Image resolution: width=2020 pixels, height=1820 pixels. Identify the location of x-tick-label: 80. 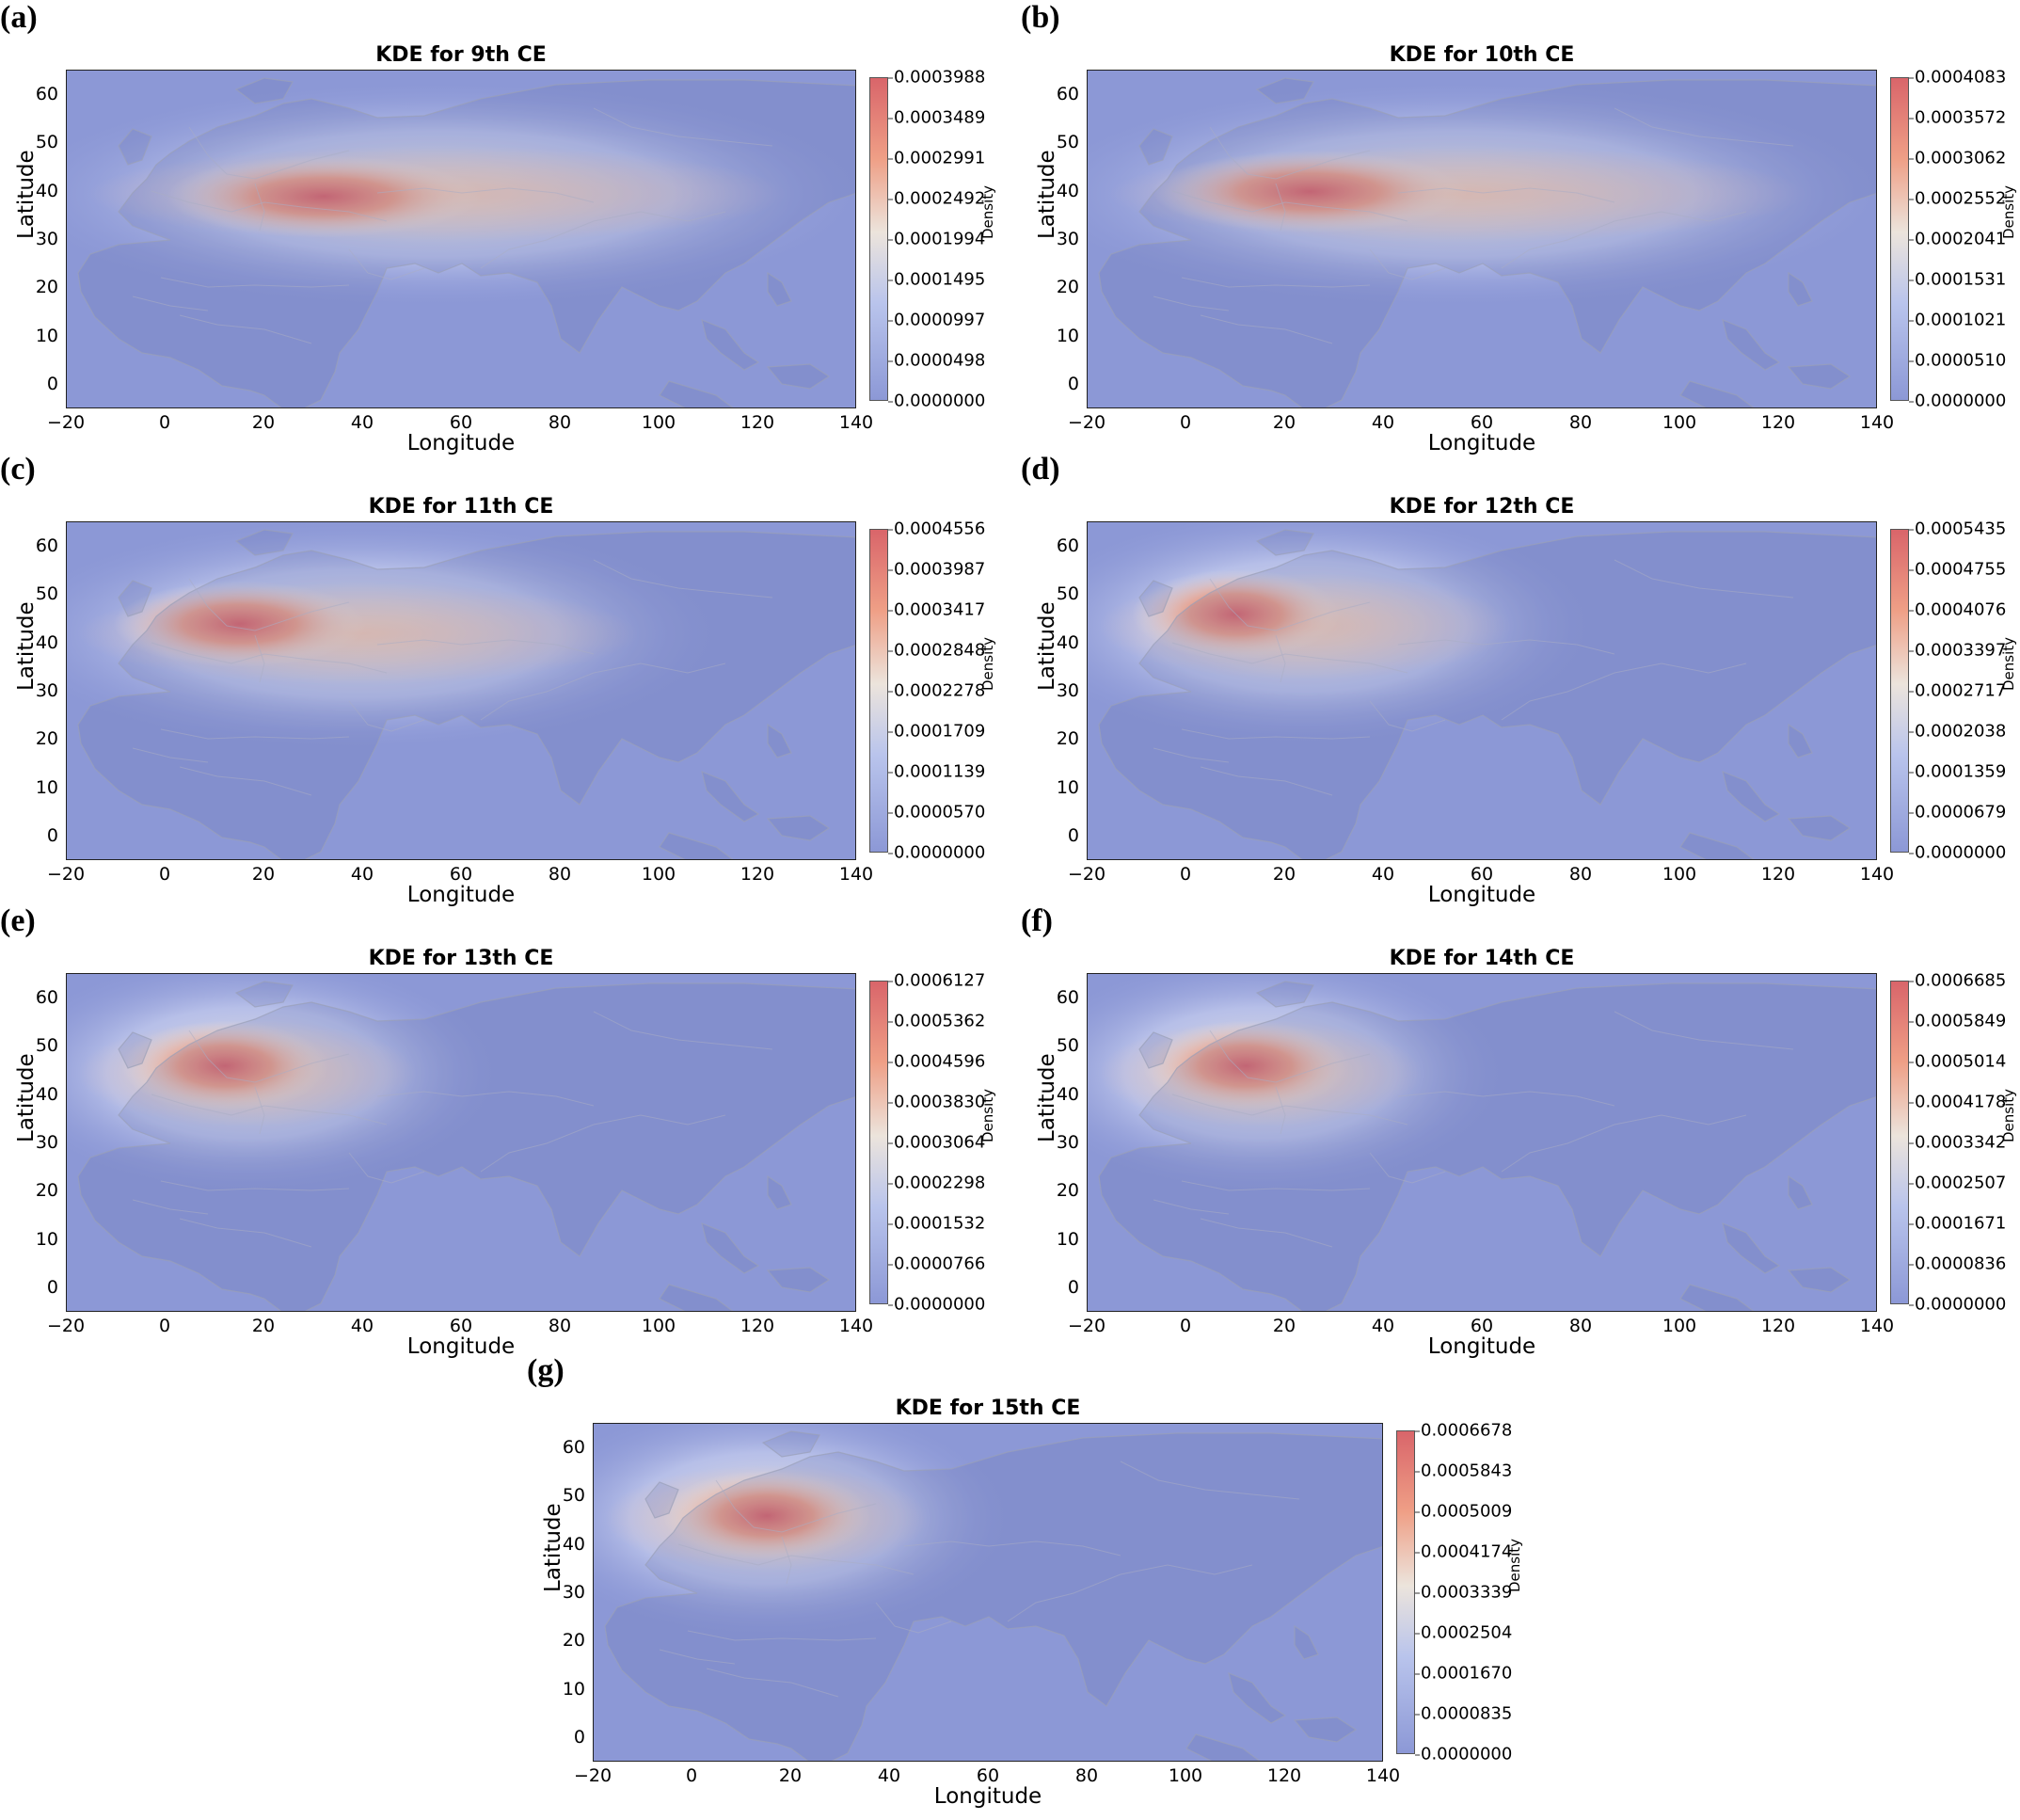
(1580, 874).